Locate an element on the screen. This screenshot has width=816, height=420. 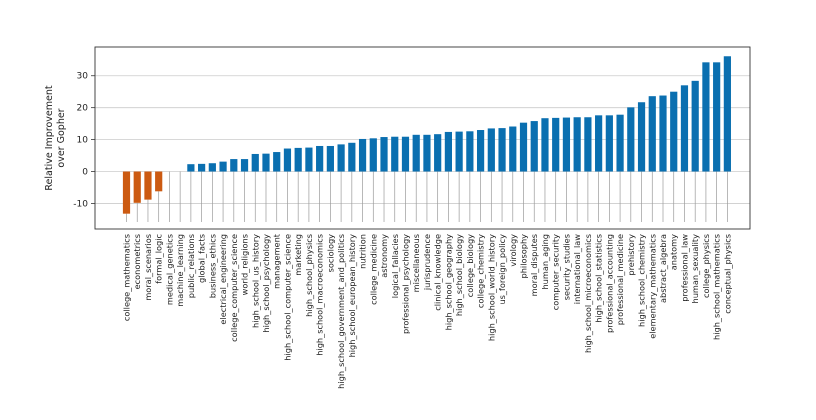
x-tick-label: high_school_european_history is located at coordinates (352, 296).